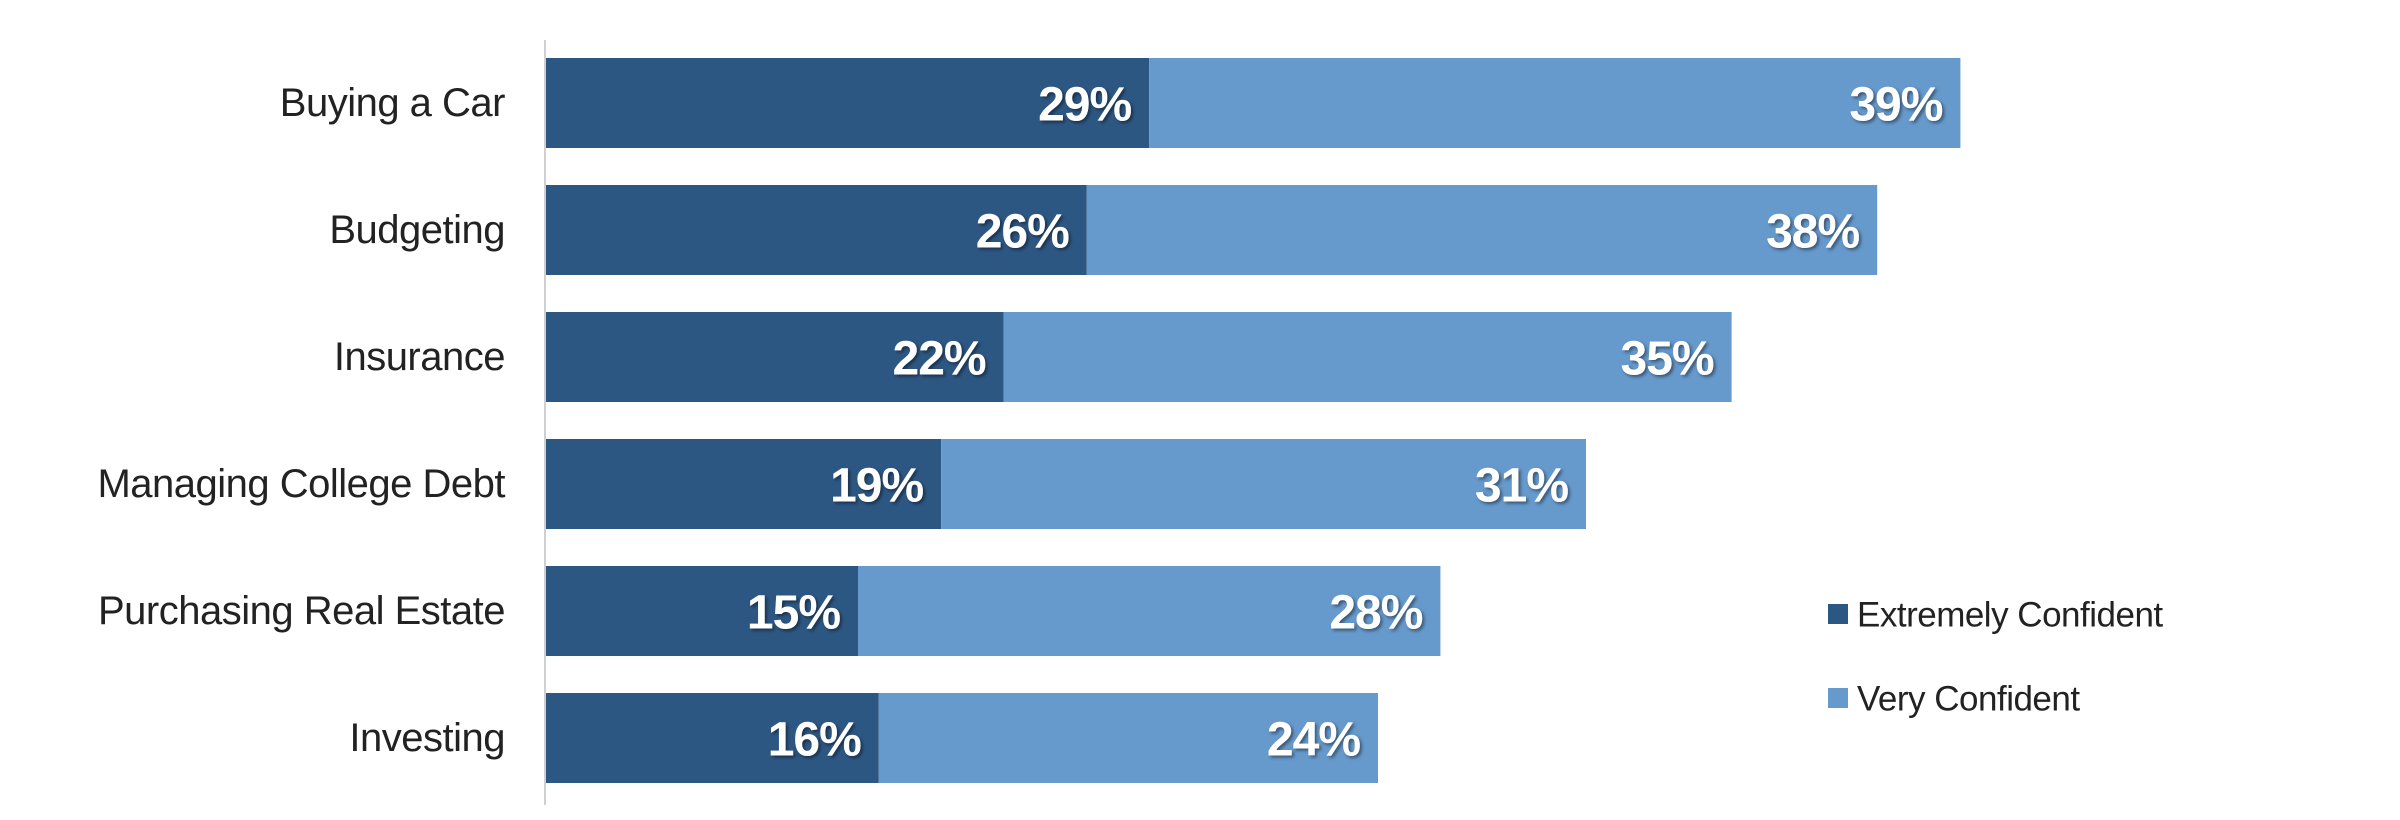 This screenshot has width=2400, height=820. Describe the element at coordinates (427, 738) in the screenshot. I see `category-label: Investing` at that location.